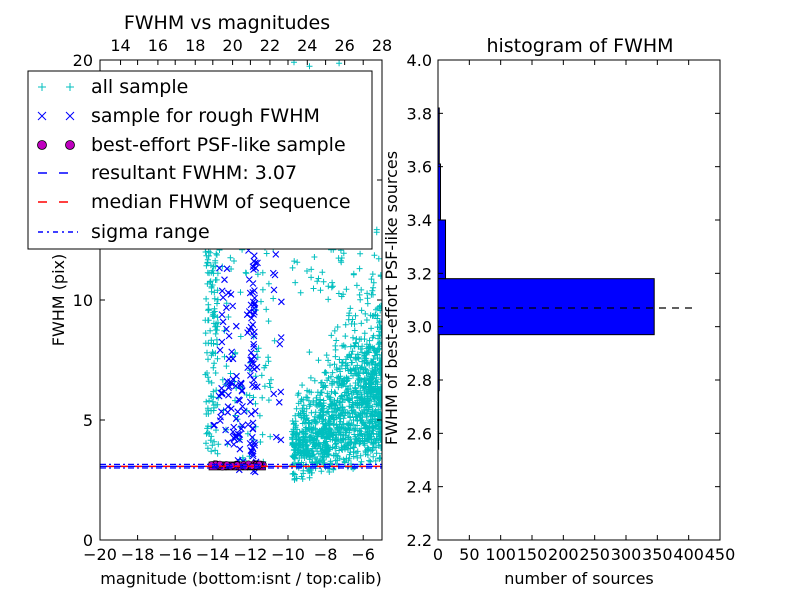 The height and width of the screenshot is (600, 800). I want to click on x-tick-label: 450, so click(720, 554).